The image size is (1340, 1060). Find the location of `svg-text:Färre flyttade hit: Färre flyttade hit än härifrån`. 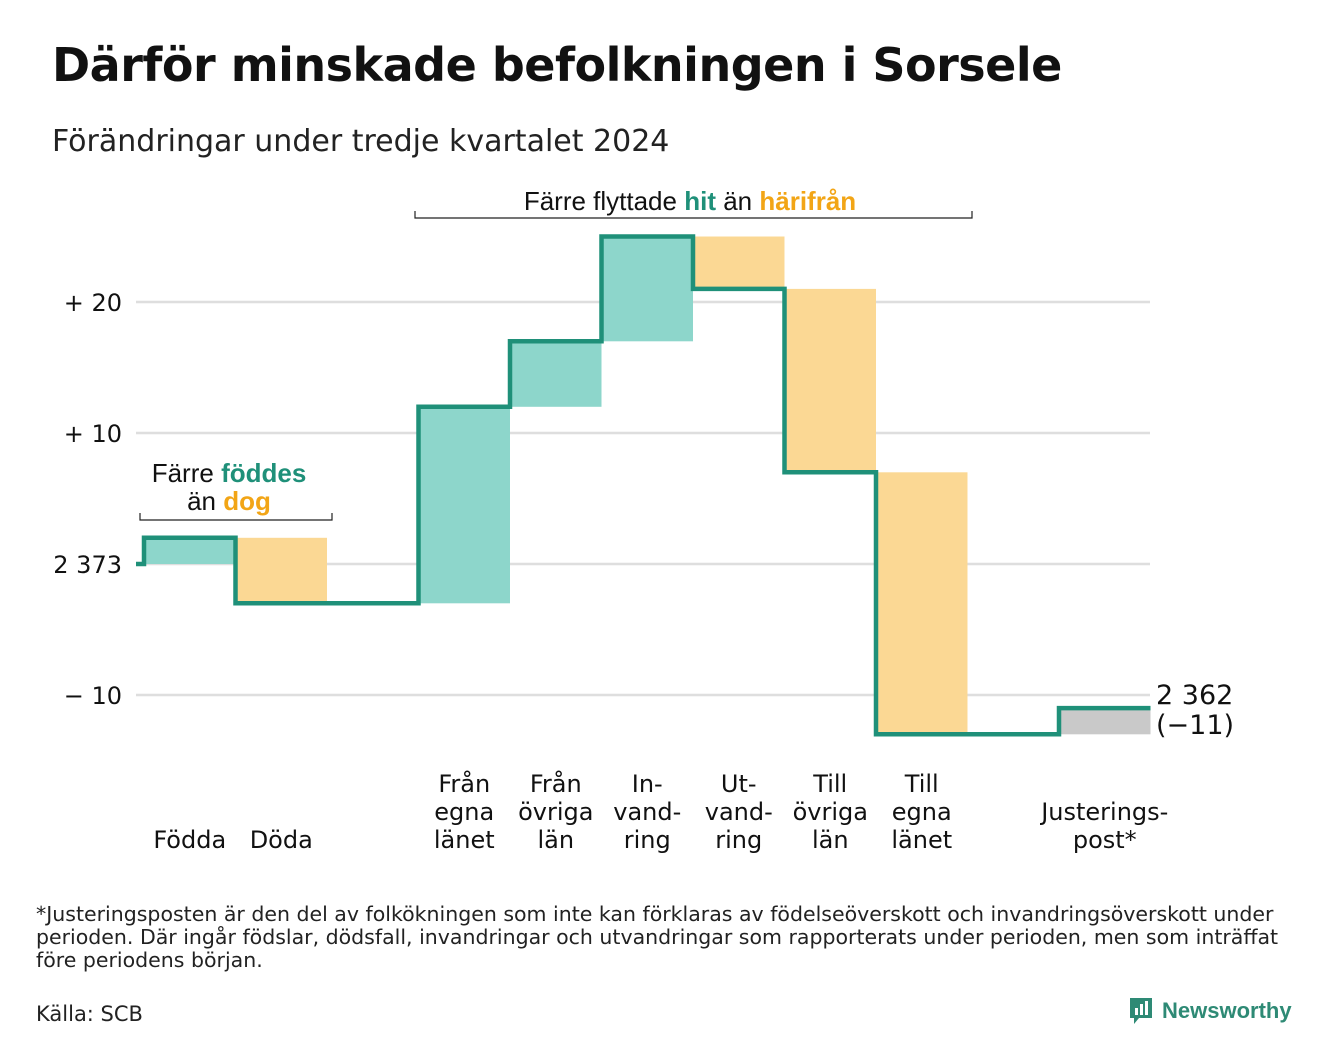

svg-text:Färre flyttade hit: Färre flyttade hit än härifrån is located at coordinates (690, 201).